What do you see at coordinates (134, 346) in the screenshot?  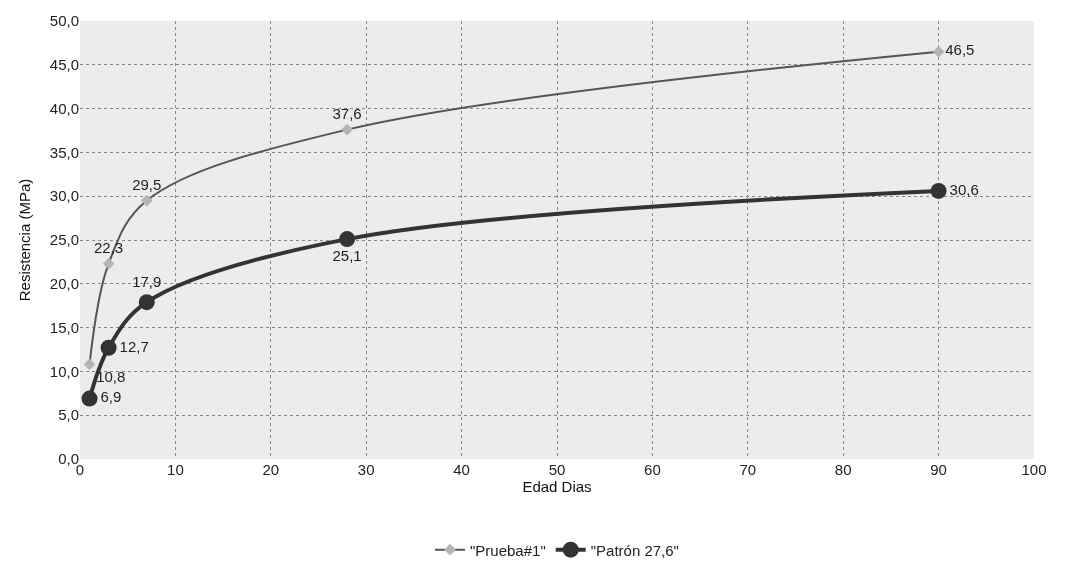 I see `data-label: 12,7` at bounding box center [134, 346].